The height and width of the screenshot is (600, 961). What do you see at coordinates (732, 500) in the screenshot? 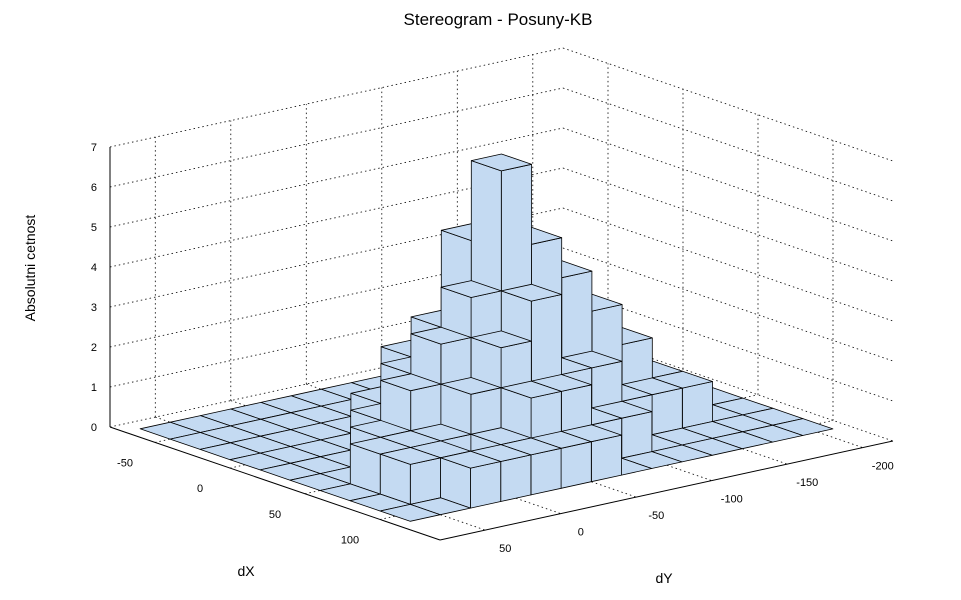
I see `y-tick-label: -100` at bounding box center [732, 500].